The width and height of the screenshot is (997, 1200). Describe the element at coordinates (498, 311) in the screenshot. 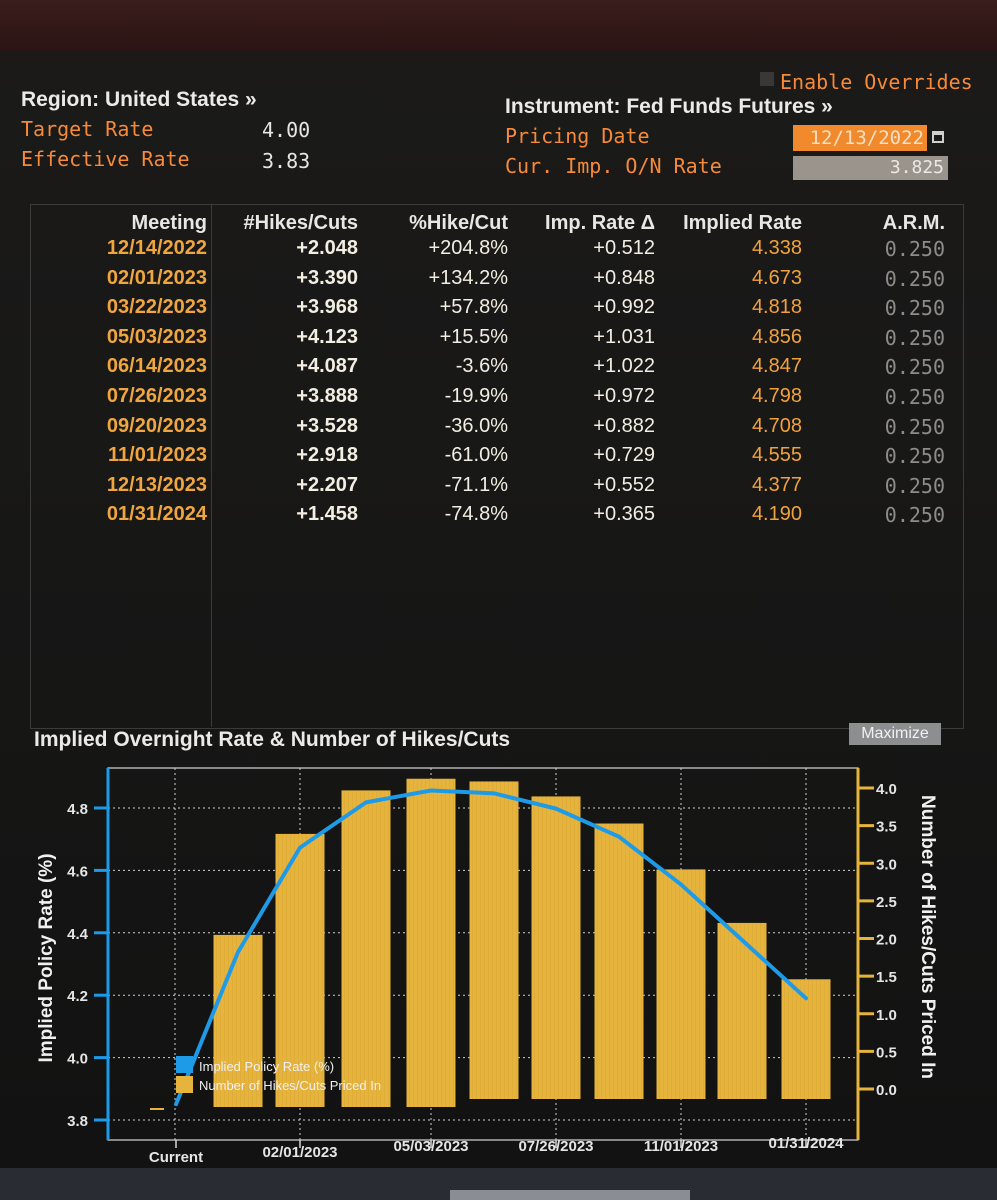

I see `table-row: 03/22/2023 +3.968 +57.8% +0.992 4.818 0.250` at that location.